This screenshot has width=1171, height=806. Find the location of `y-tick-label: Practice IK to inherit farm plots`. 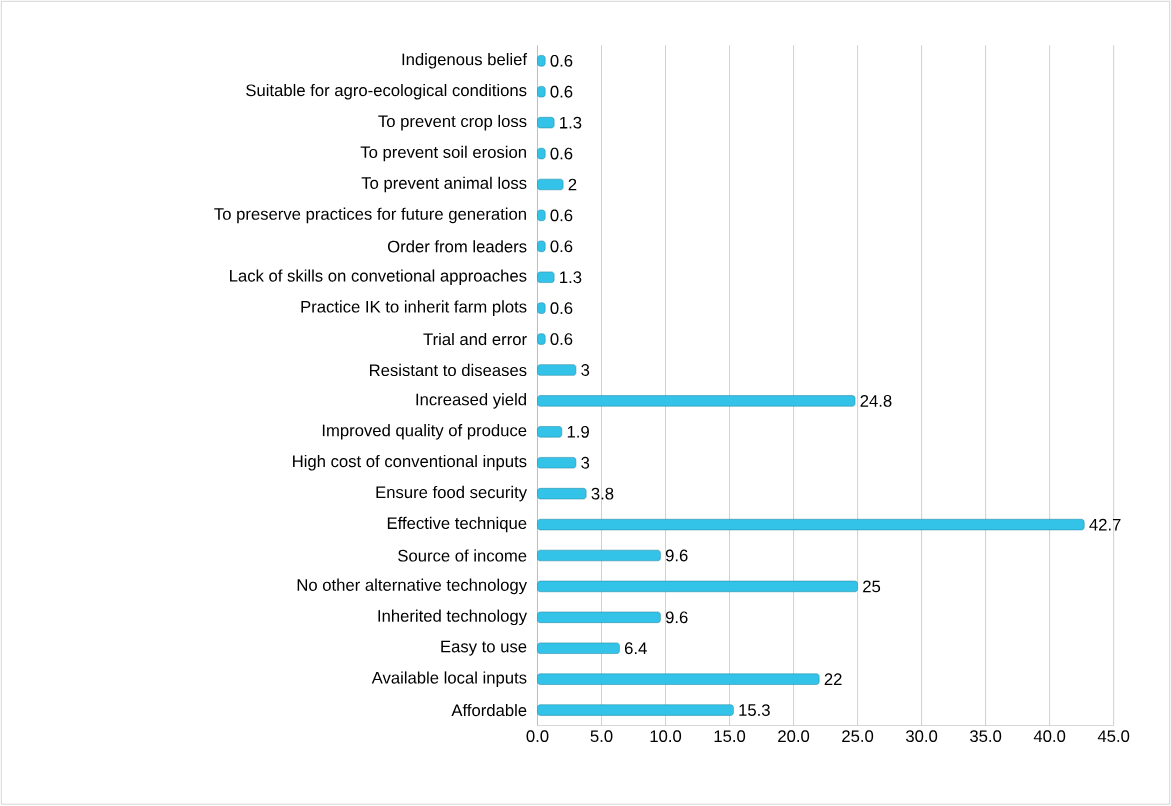

y-tick-label: Practice IK to inherit farm plots is located at coordinates (414, 308).